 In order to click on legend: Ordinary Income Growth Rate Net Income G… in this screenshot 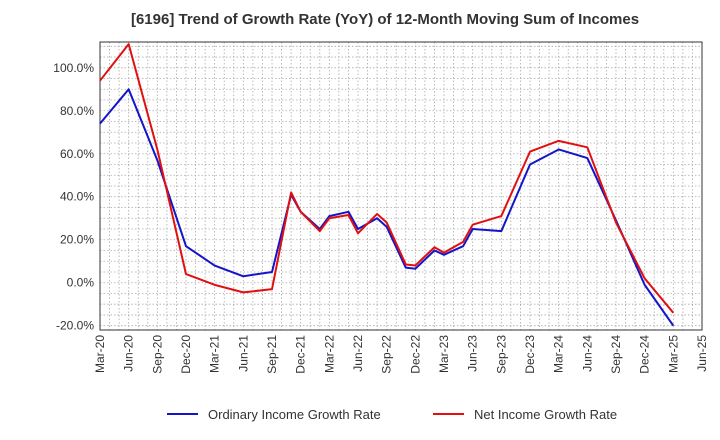, I will do `click(392, 414)`.